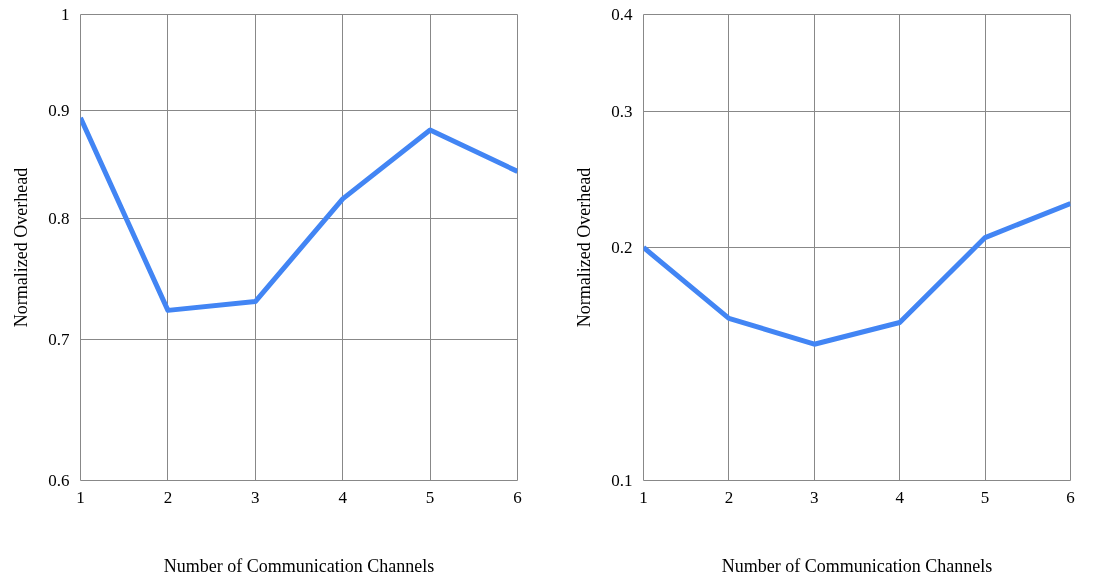 The image size is (1106, 580). Describe the element at coordinates (622, 14) in the screenshot. I see `y-tick-label: 0.4` at that location.